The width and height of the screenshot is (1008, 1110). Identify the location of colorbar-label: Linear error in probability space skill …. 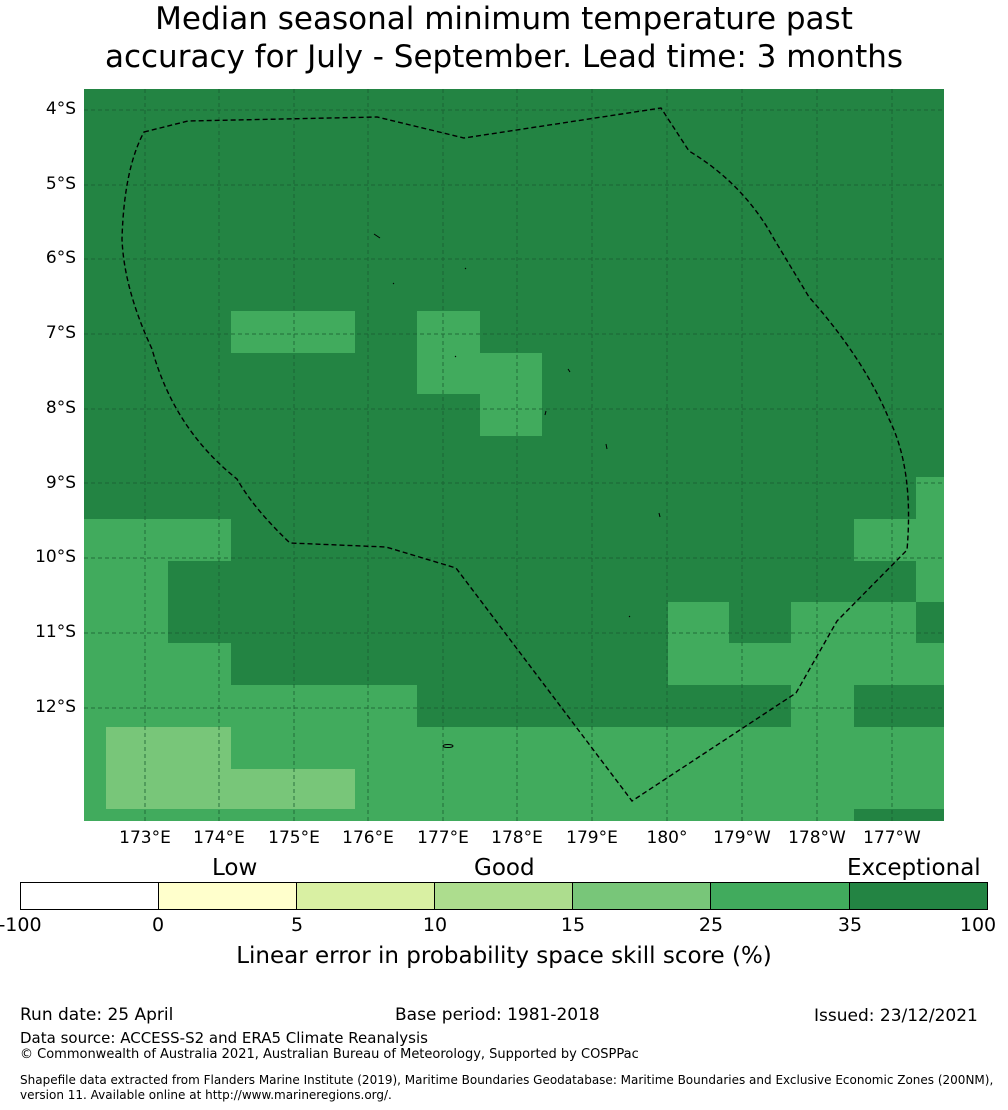
(504, 956).